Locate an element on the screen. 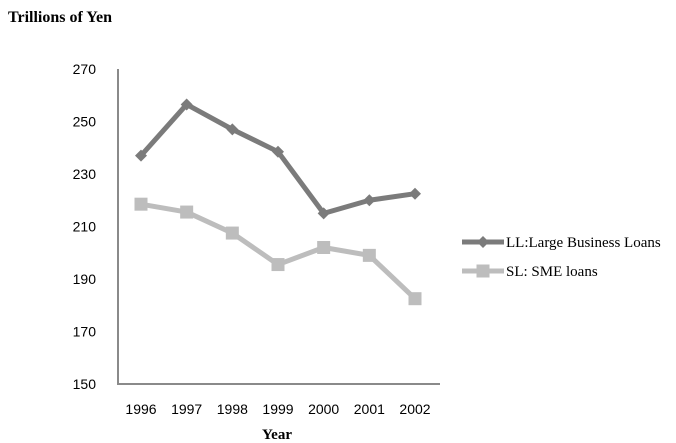 This screenshot has width=676, height=443. y-tick-label: 190 is located at coordinates (85, 279).